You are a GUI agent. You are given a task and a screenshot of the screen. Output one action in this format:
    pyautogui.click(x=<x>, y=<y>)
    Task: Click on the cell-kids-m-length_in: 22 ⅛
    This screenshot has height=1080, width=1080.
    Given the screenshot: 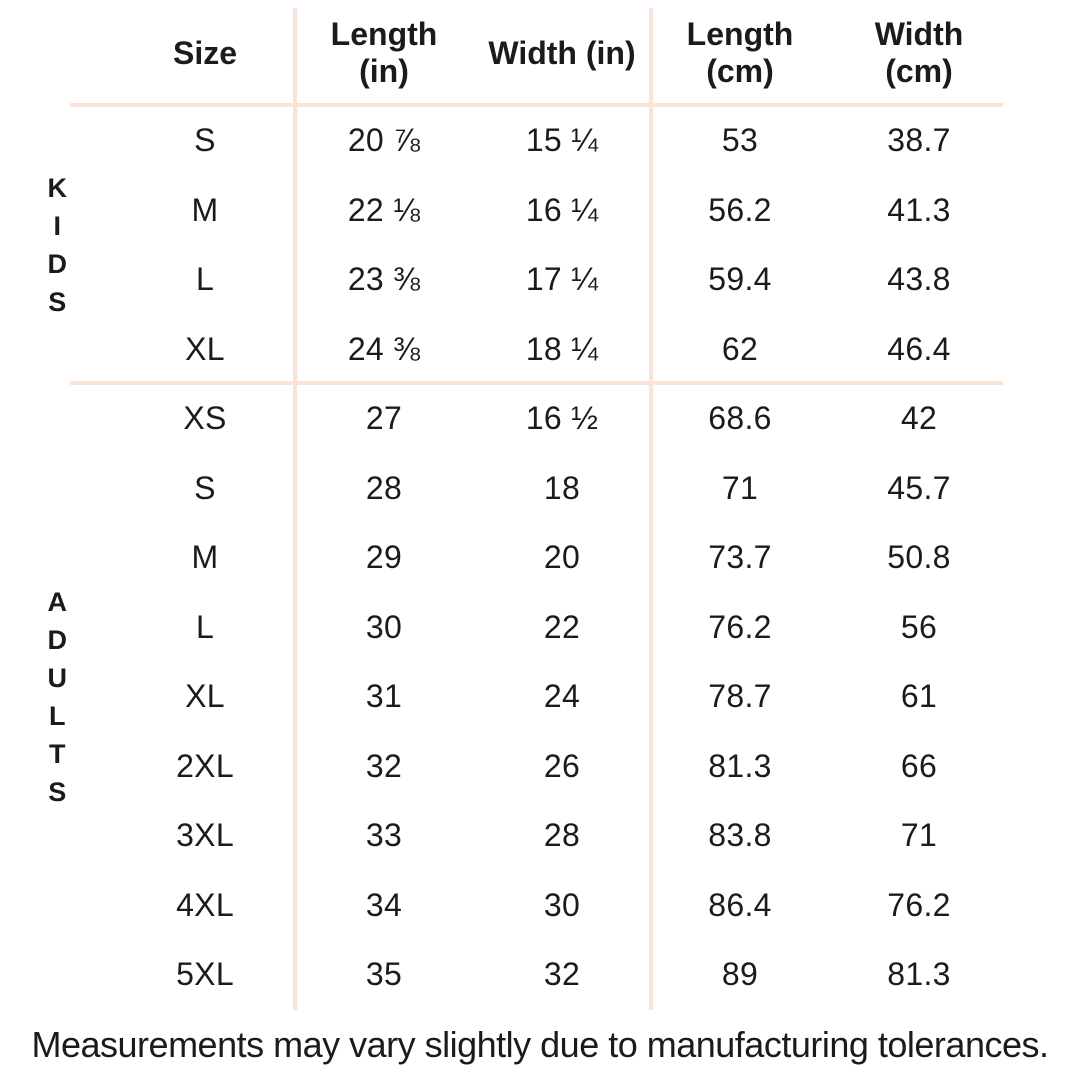 What is the action you would take?
    pyautogui.click(x=384, y=209)
    